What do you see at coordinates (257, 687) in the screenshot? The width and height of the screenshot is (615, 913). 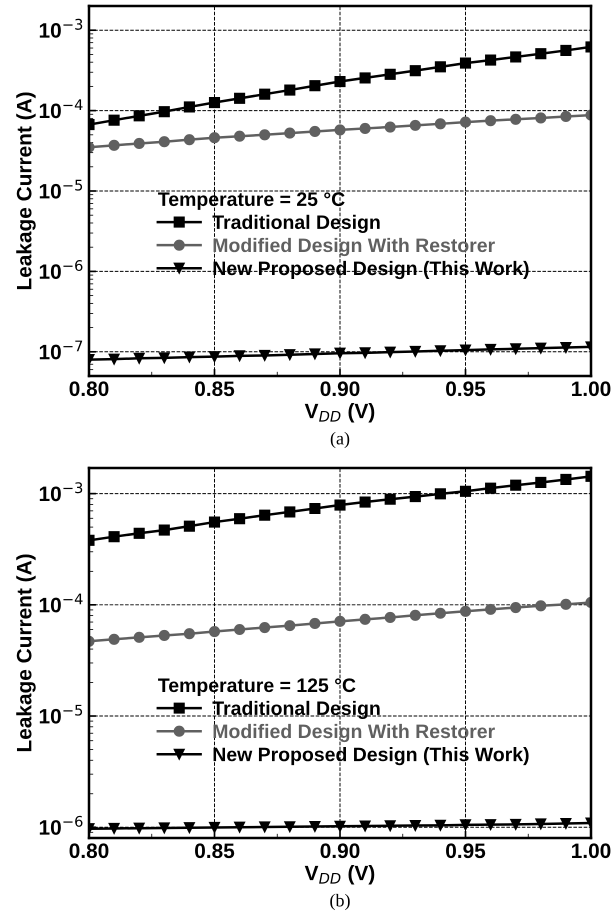 I see `legend-title: Temperature = 125 °C` at bounding box center [257, 687].